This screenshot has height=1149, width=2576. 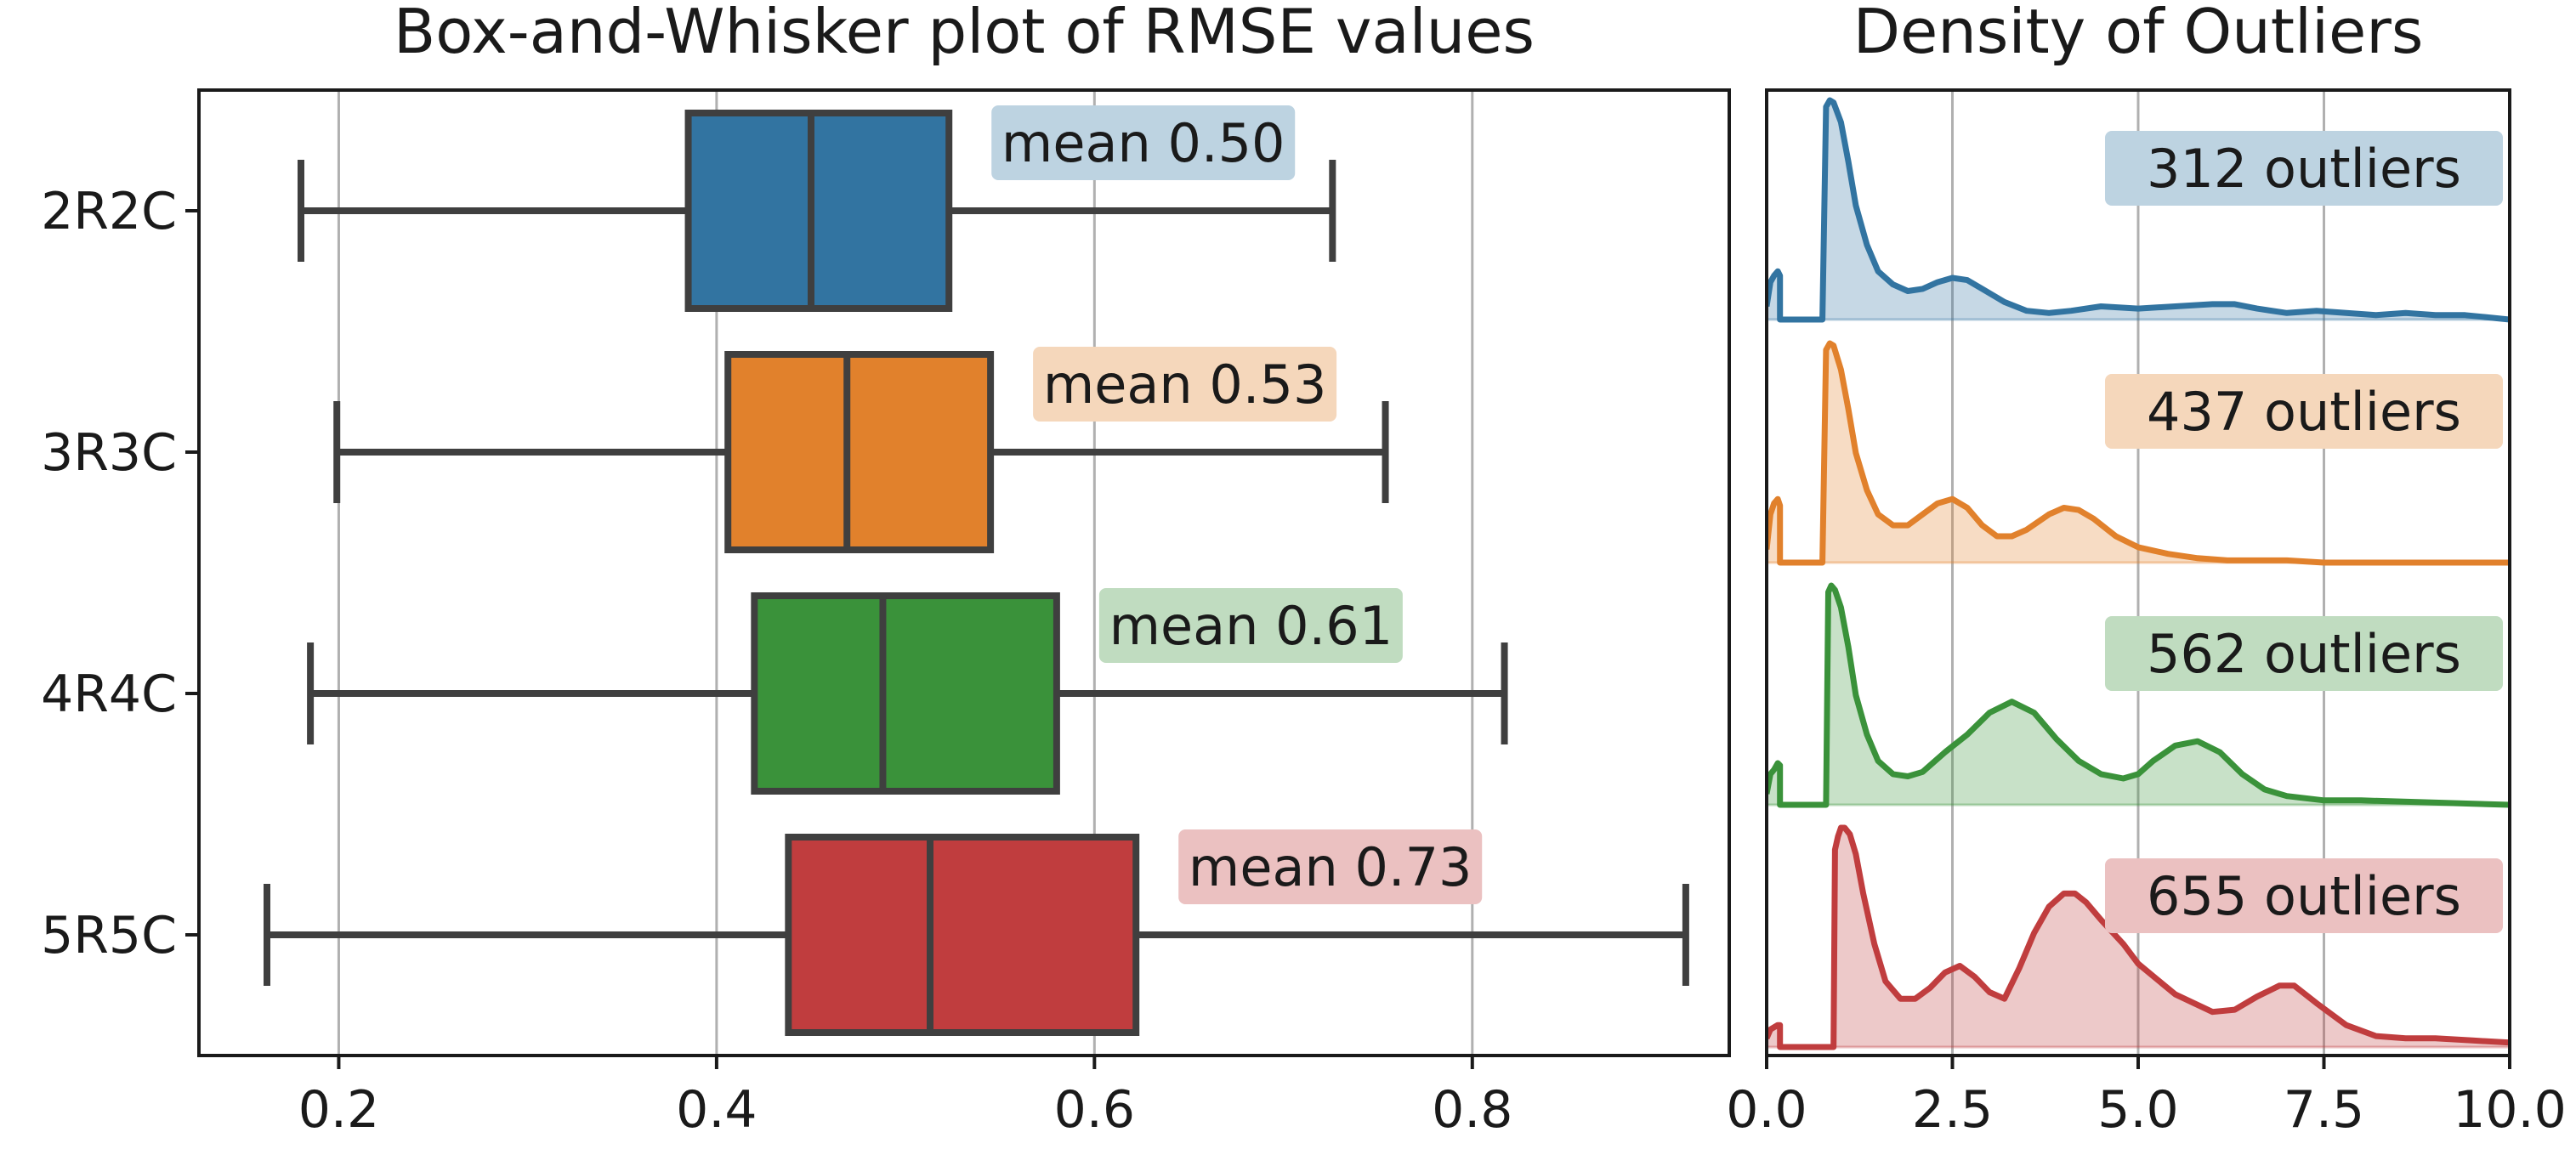 I want to click on outlier-annotation-5R5C: 655 outliers, so click(x=2304, y=896).